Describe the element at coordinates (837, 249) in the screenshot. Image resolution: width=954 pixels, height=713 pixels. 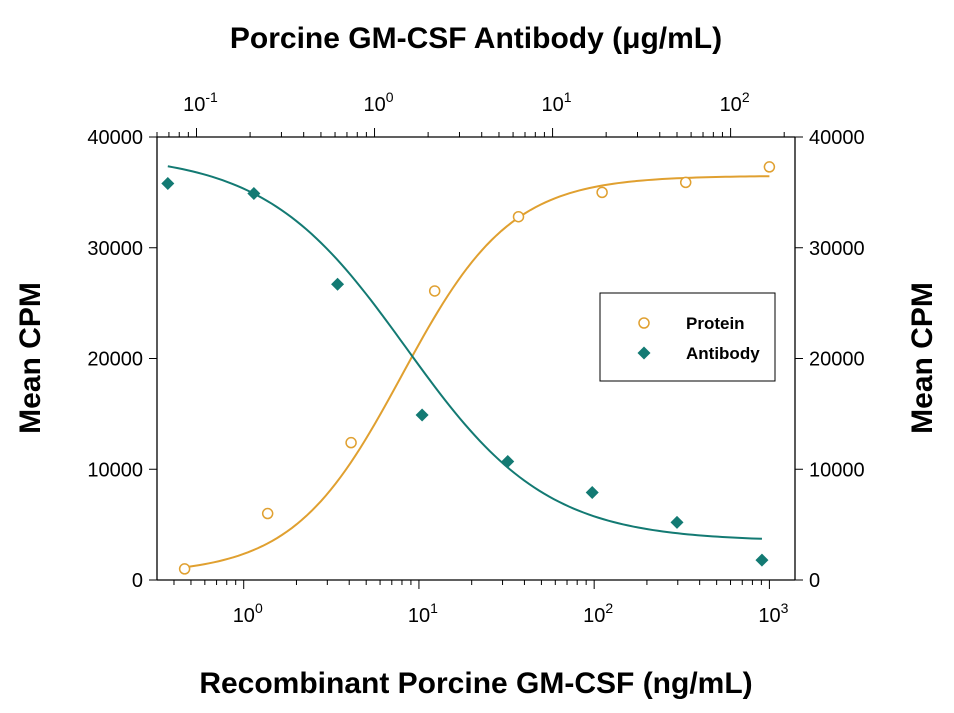
I see `y-tick-label-right: 30000` at that location.